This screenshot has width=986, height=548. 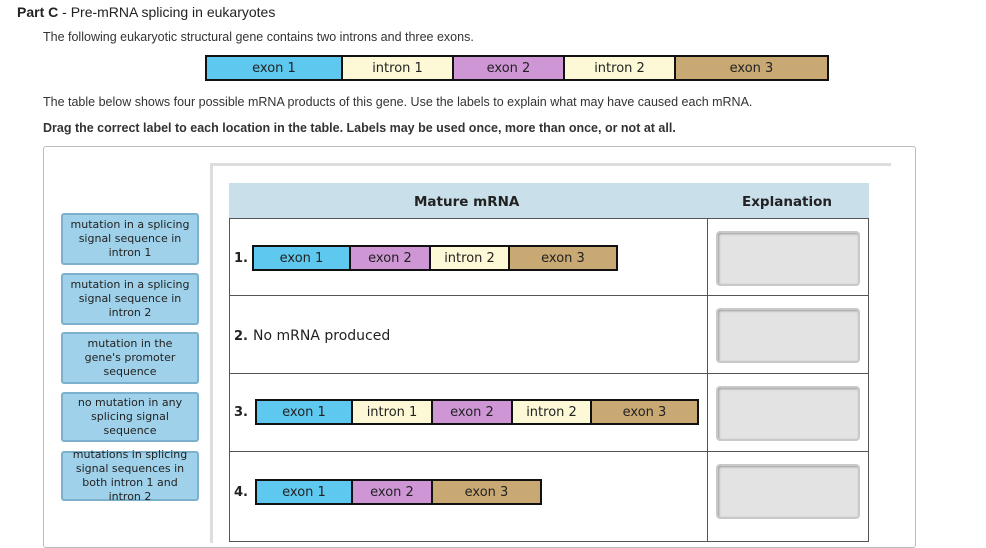 What do you see at coordinates (241, 492) in the screenshot?
I see `row-number: 4.` at bounding box center [241, 492].